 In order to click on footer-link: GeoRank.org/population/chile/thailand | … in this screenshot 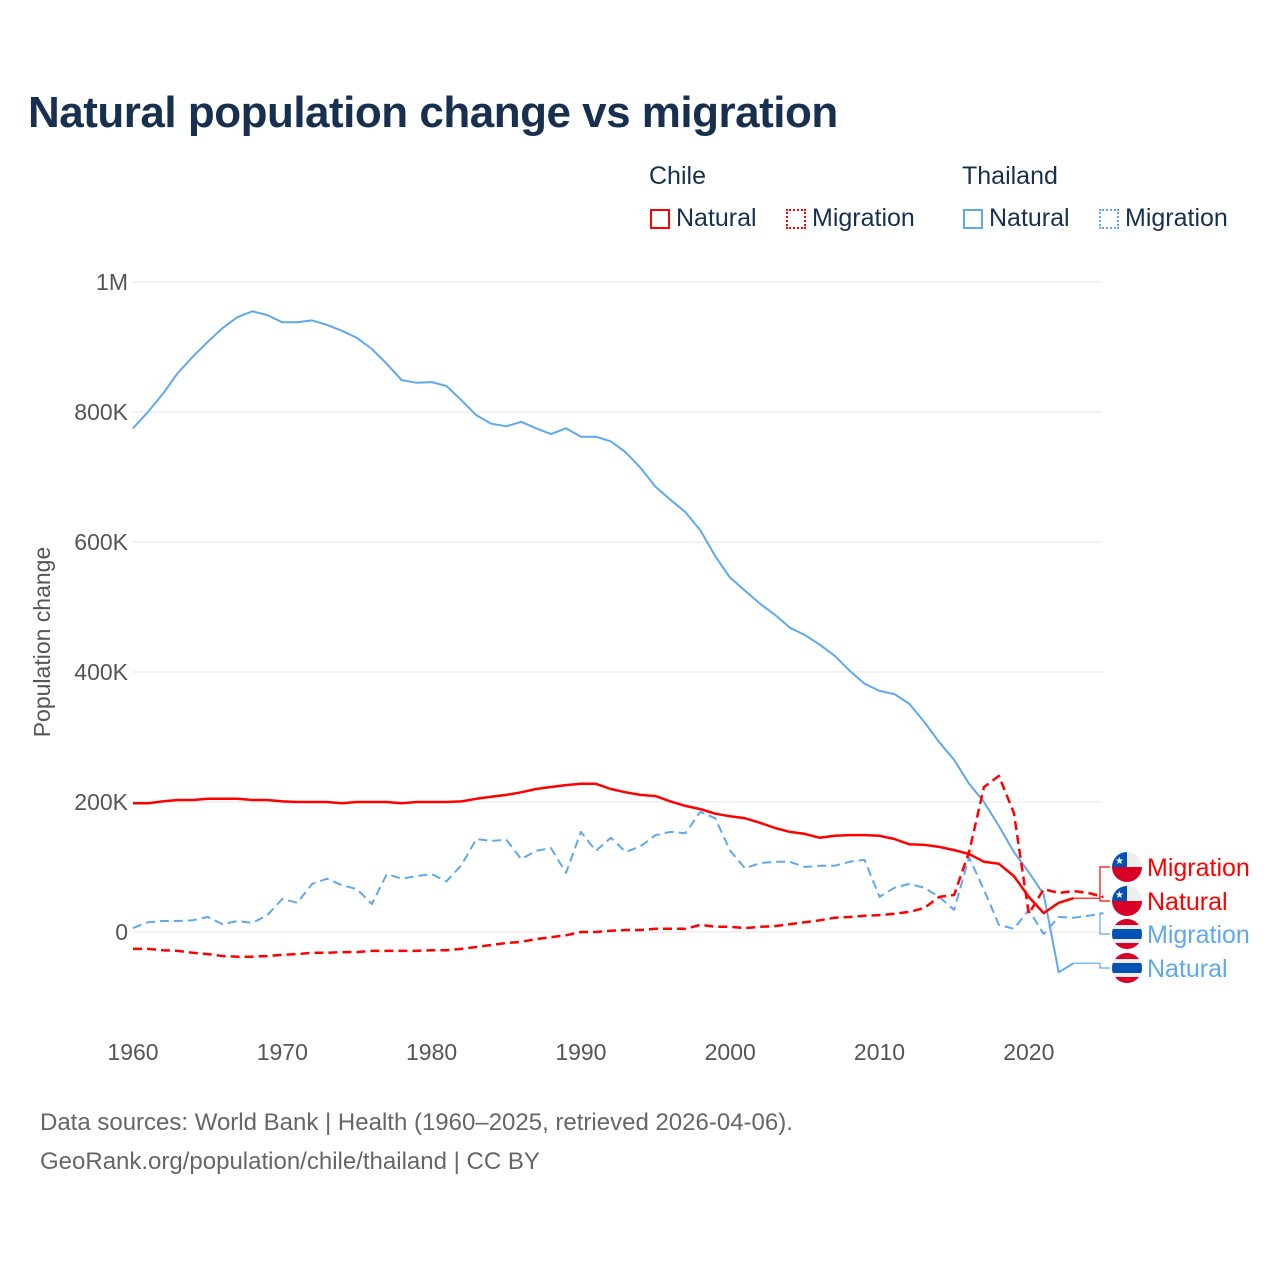, I will do `click(290, 1161)`.